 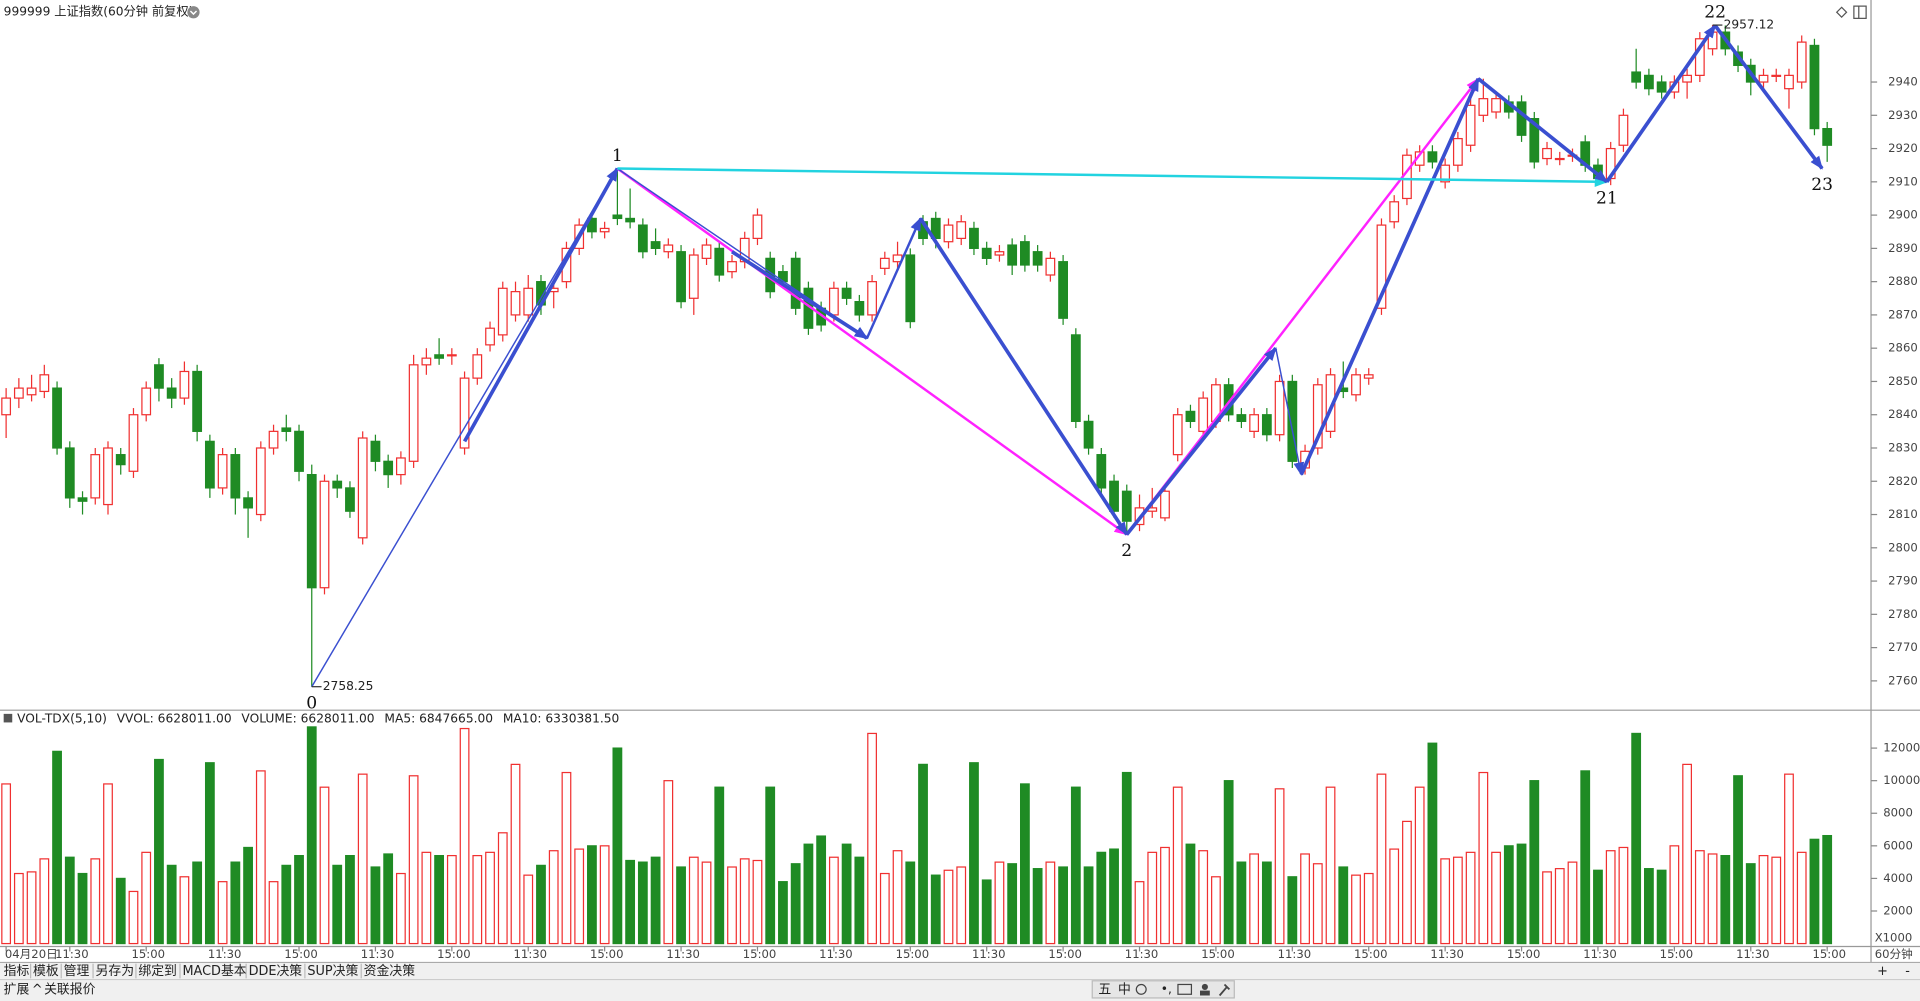 What do you see at coordinates (37, 989) in the screenshot?
I see `toolbar-item: ^` at bounding box center [37, 989].